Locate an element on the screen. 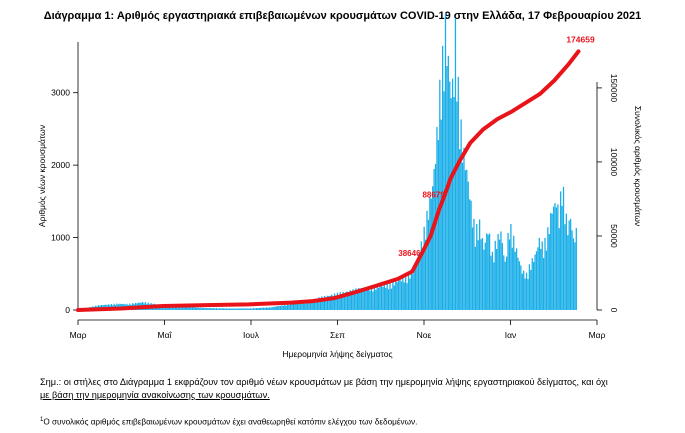 The image size is (685, 433). x-tick-label: Νοε is located at coordinates (424, 335).